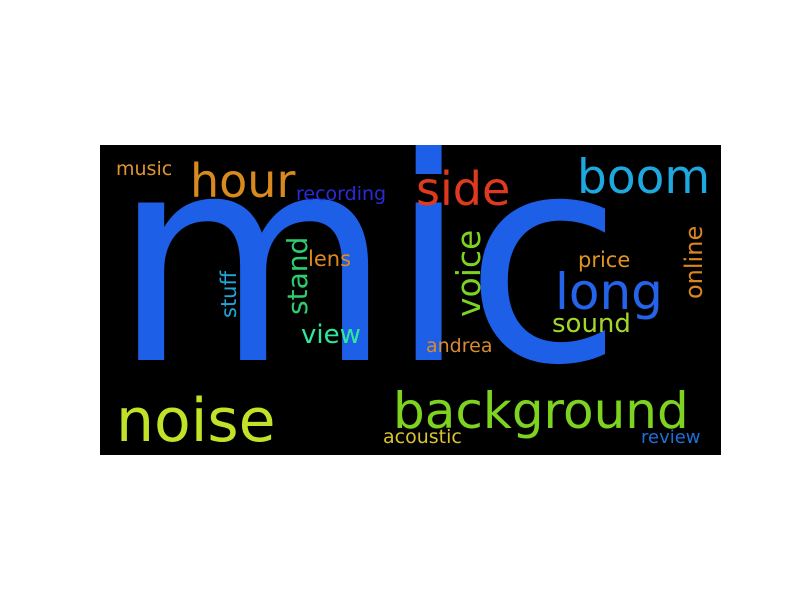 The height and width of the screenshot is (600, 800). I want to click on word-sound: sound, so click(591, 324).